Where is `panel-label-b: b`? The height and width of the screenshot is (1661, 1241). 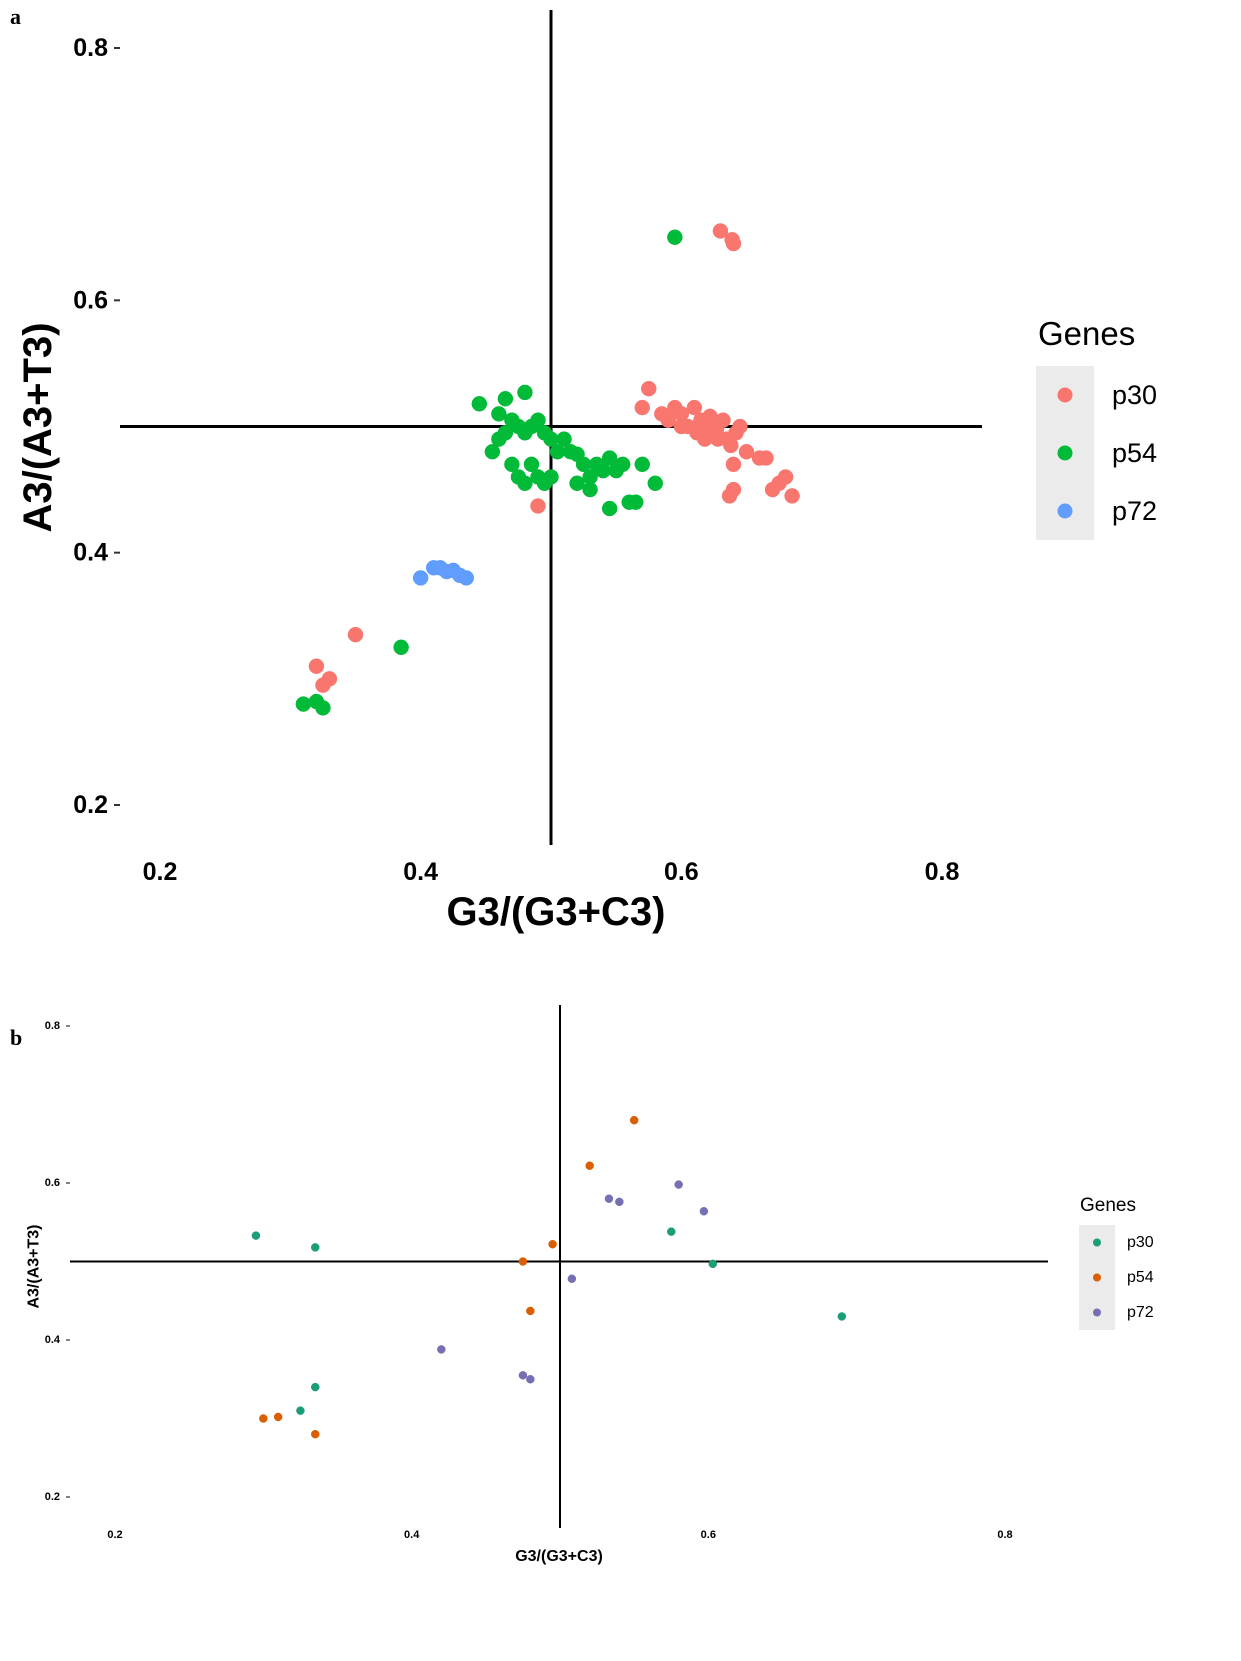
panel-label-b: b is located at coordinates (16, 1037).